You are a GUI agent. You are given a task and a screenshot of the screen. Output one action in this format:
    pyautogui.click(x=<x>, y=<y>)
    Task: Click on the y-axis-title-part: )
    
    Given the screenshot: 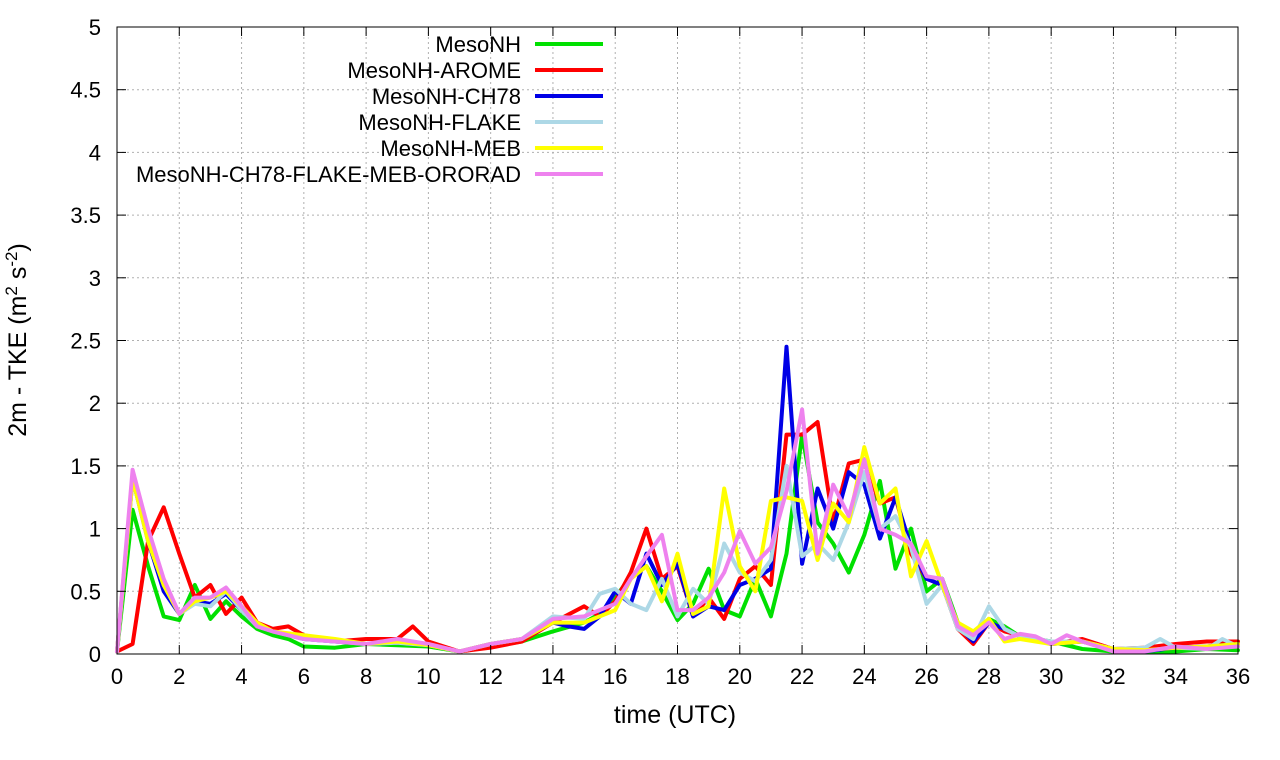 What is the action you would take?
    pyautogui.click(x=18, y=247)
    